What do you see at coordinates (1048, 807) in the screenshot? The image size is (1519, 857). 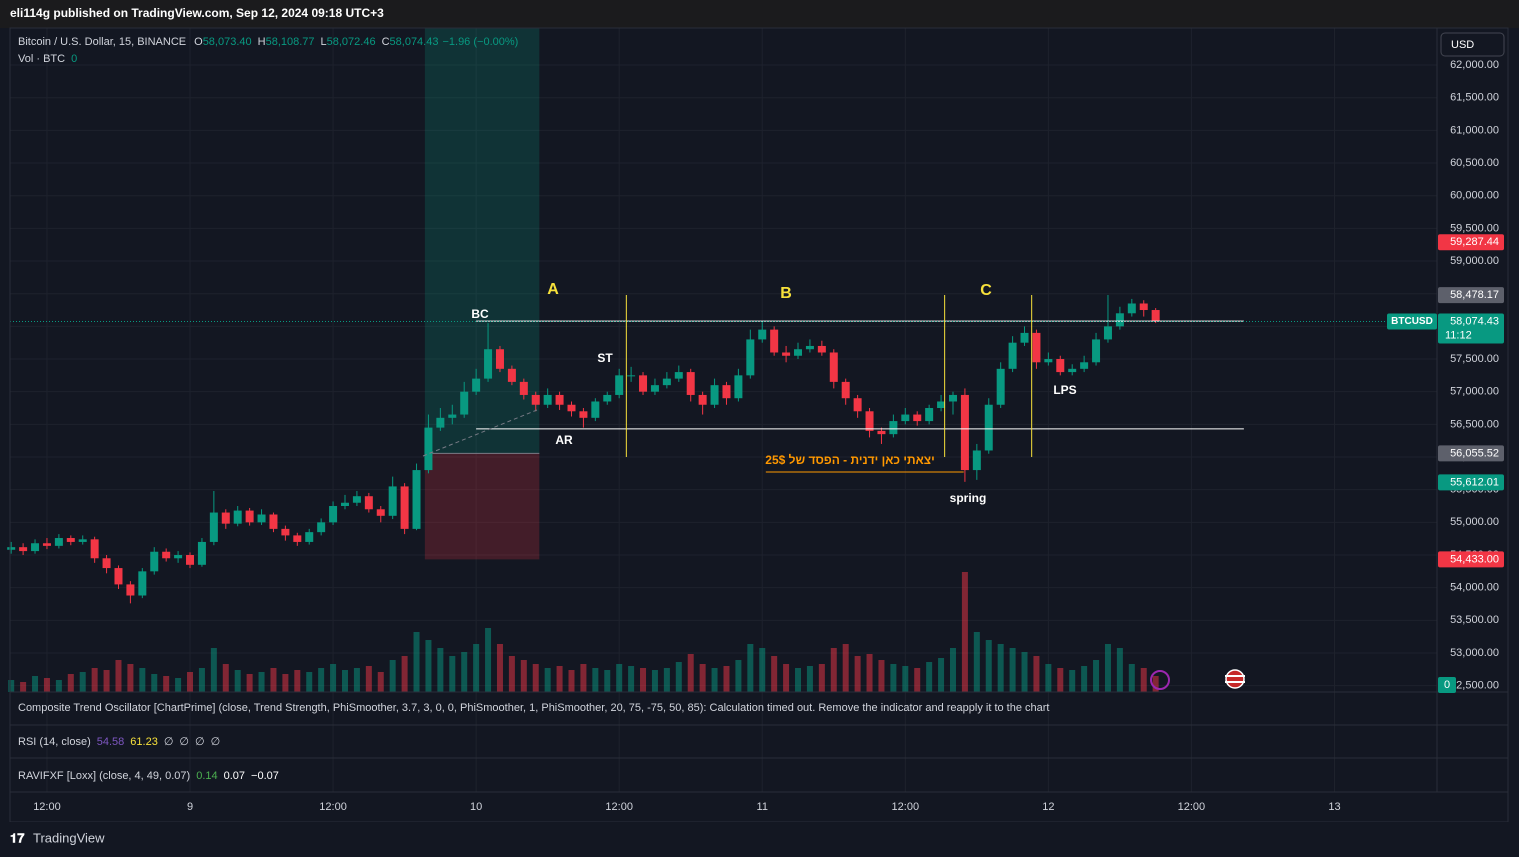 I see `x-tick-label: 12` at bounding box center [1048, 807].